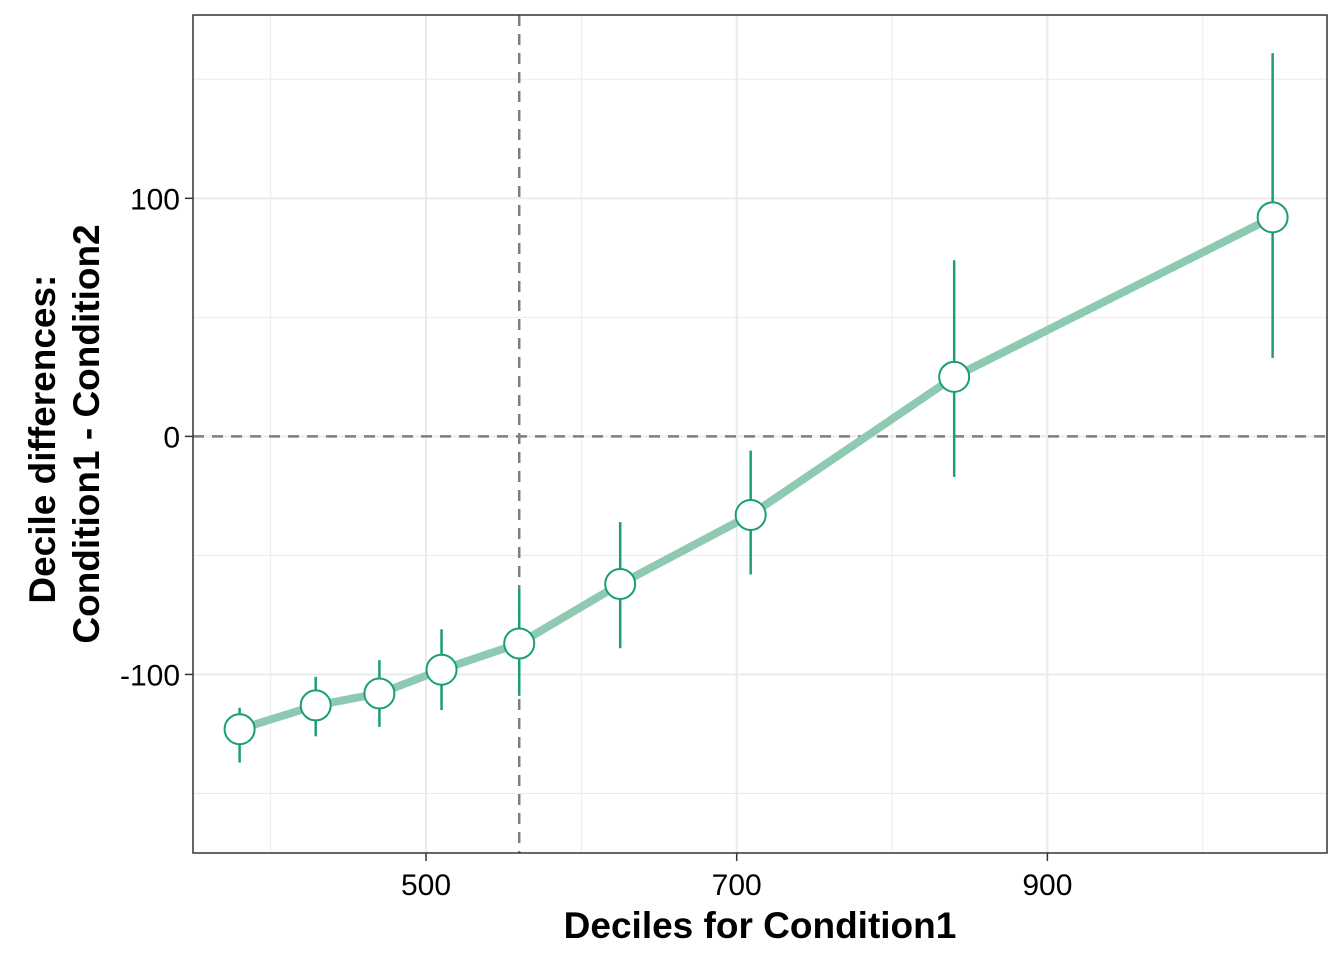 This screenshot has width=1344, height=960. Describe the element at coordinates (156, 437) in the screenshot. I see `y-axis-ticks: -100 0 100` at that location.